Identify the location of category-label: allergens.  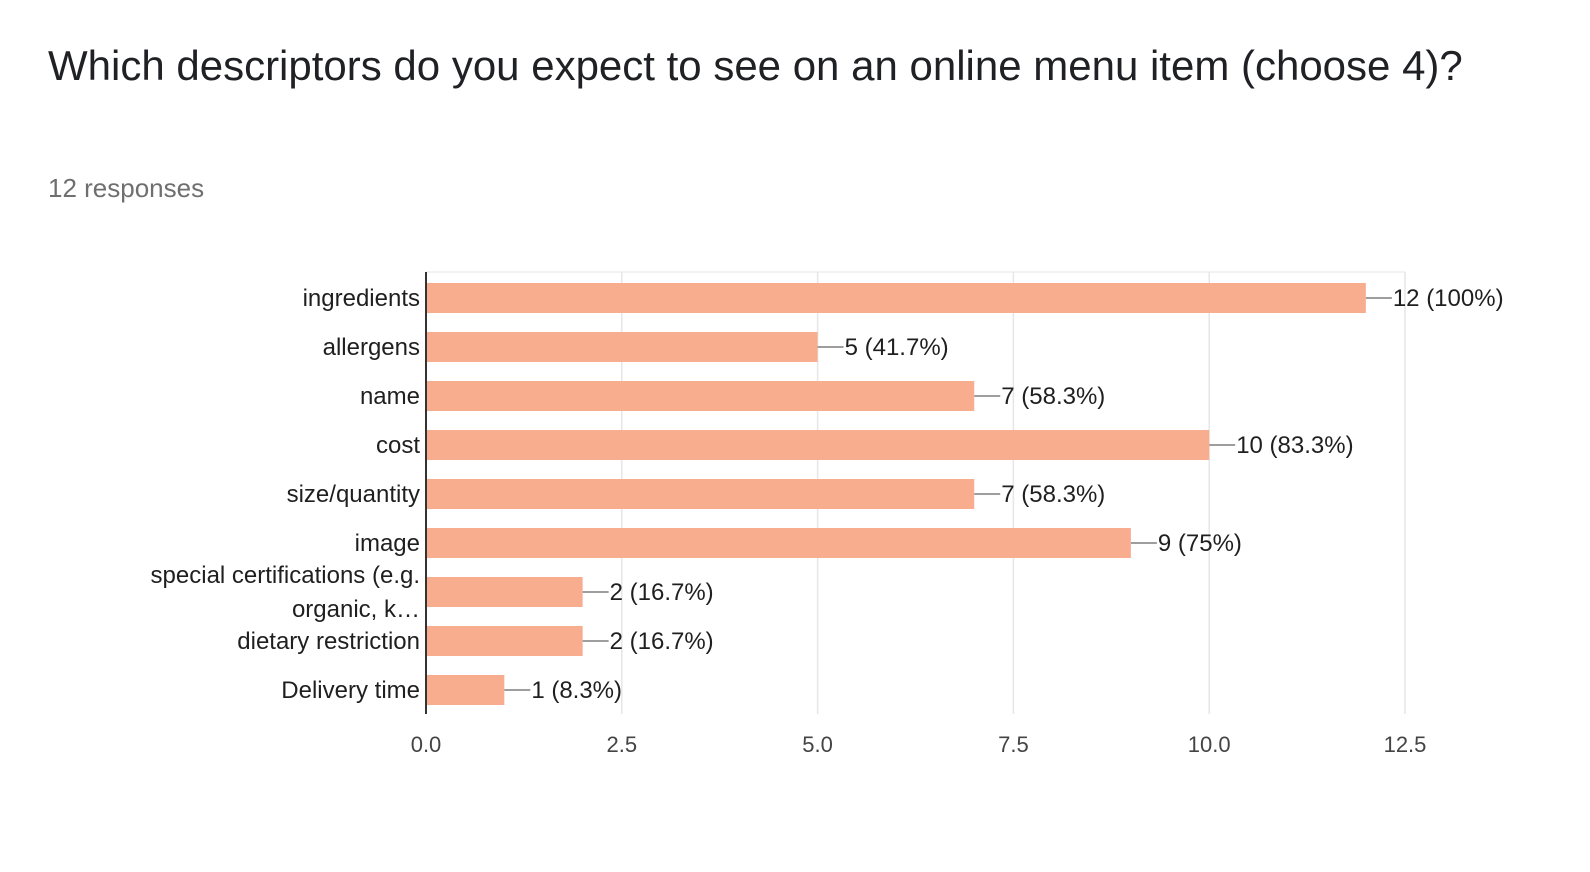
(371, 347).